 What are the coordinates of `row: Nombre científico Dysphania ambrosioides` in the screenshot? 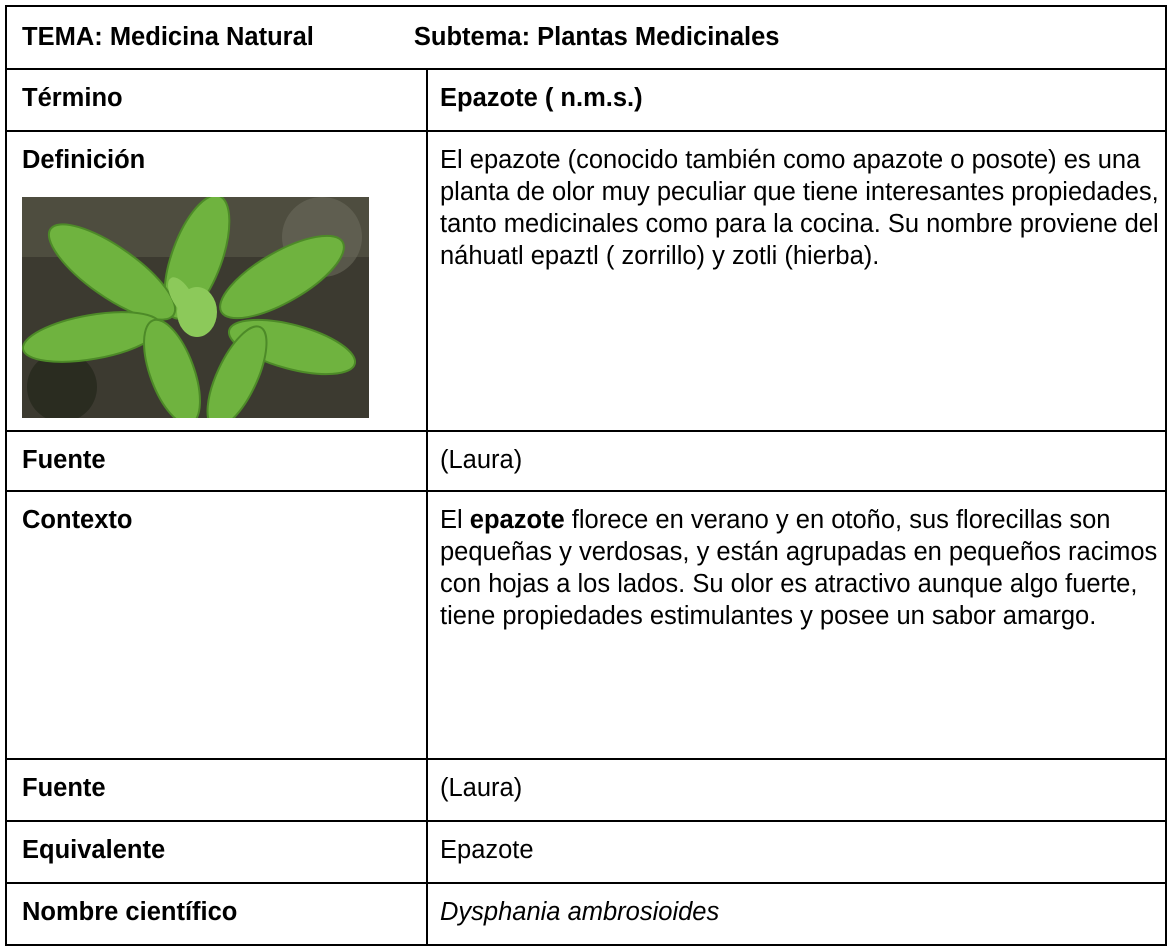 It's located at (586, 914).